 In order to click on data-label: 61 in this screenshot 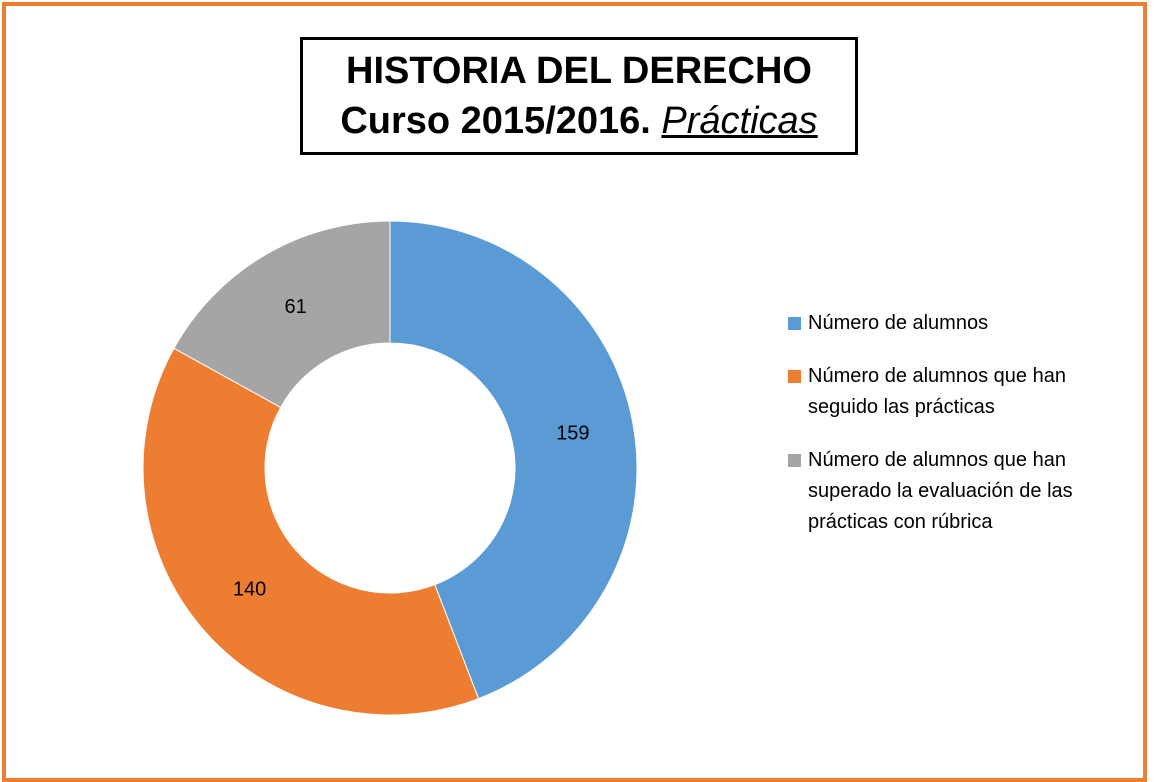, I will do `click(295, 307)`.